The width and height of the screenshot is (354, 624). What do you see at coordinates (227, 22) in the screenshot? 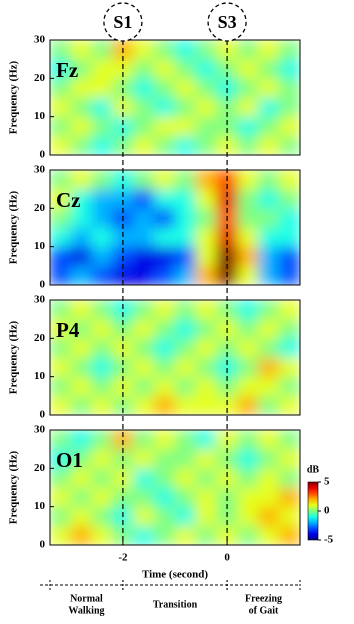
I see `event-circle` at bounding box center [227, 22].